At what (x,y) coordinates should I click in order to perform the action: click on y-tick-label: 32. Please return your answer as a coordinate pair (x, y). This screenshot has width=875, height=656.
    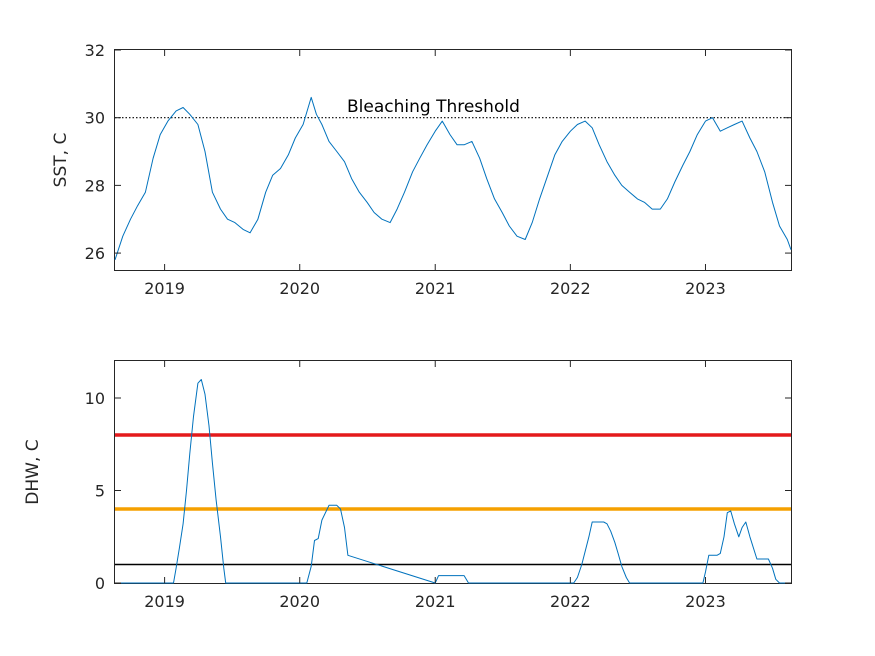
    Looking at the image, I should click on (95, 50).